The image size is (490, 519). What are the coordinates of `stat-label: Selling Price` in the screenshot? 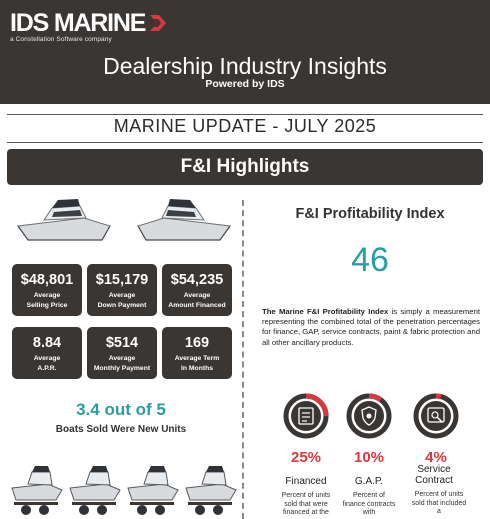 It's located at (47, 305).